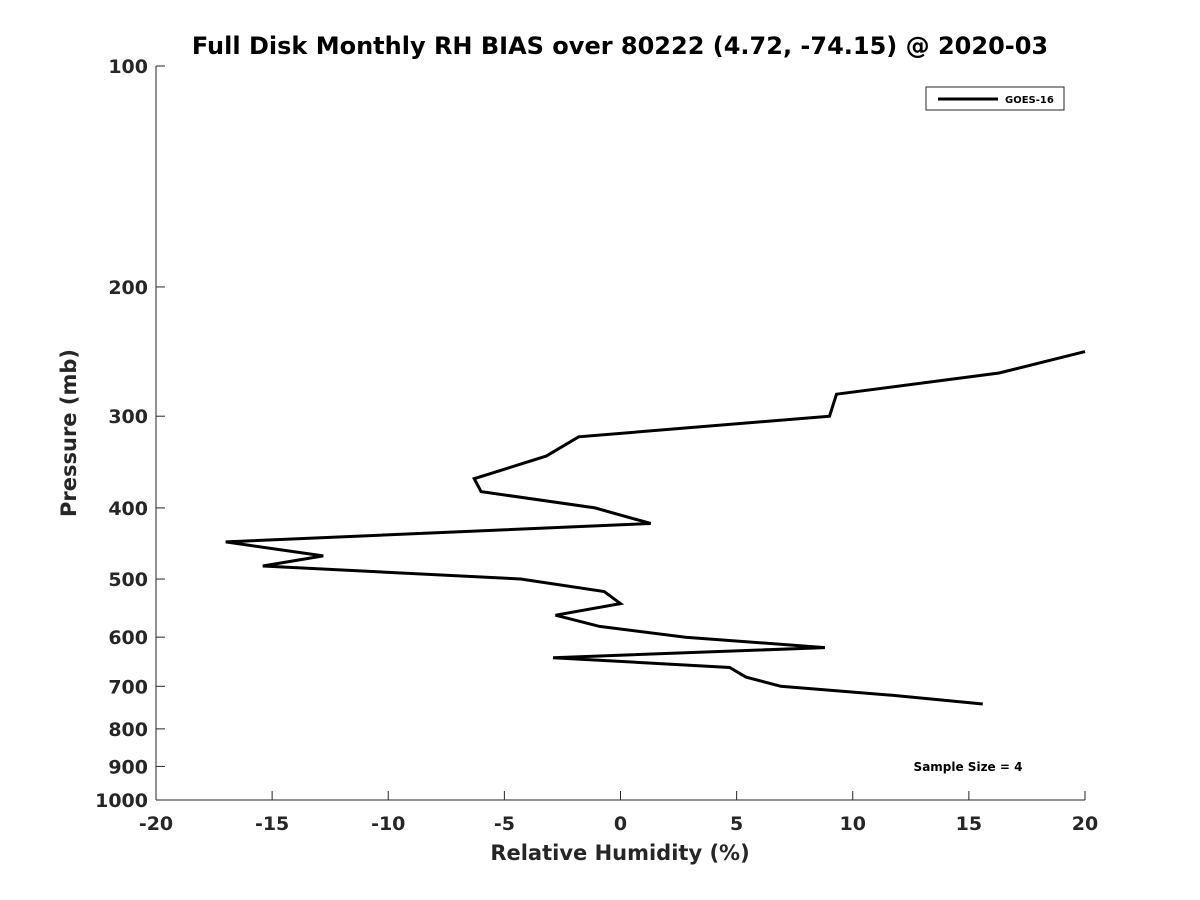 The width and height of the screenshot is (1200, 900). Describe the element at coordinates (969, 824) in the screenshot. I see `x-tick-label: 15` at that location.